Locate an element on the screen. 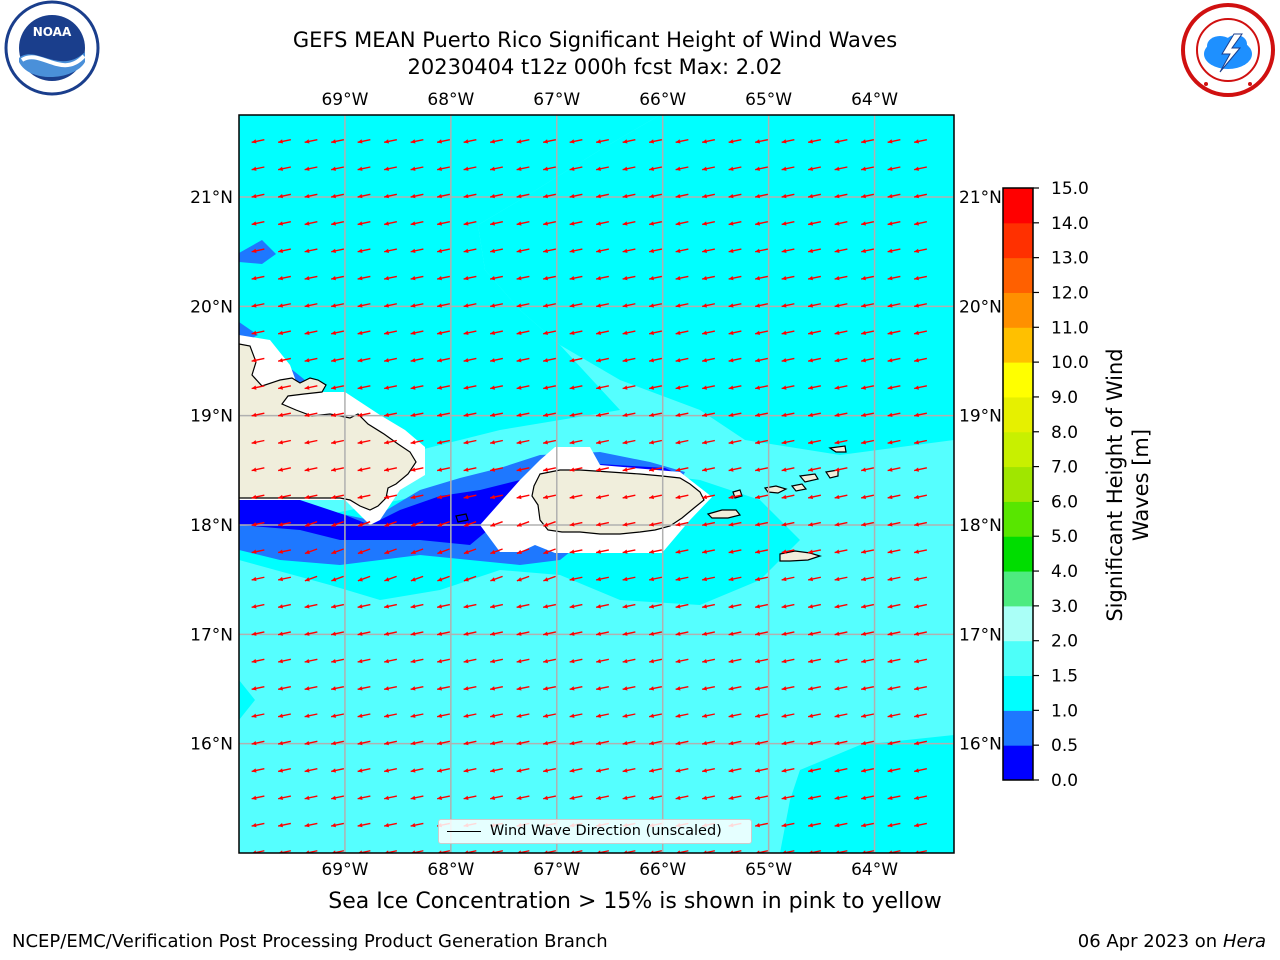 The height and width of the screenshot is (960, 1280). colorbar-tick-7: 5.0 is located at coordinates (1064, 537).